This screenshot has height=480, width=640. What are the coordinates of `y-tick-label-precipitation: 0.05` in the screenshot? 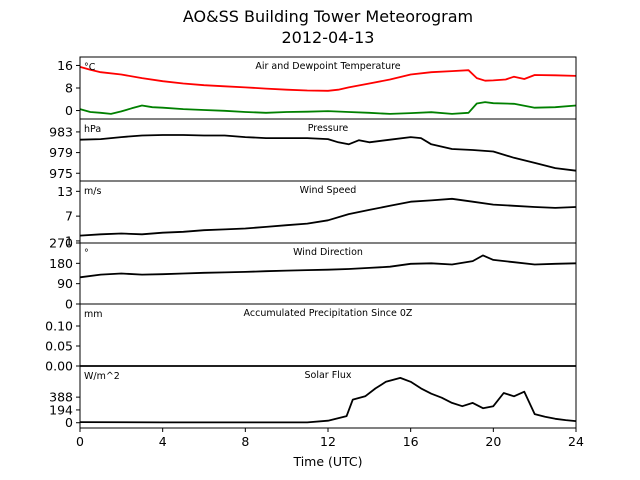 It's located at (59, 346).